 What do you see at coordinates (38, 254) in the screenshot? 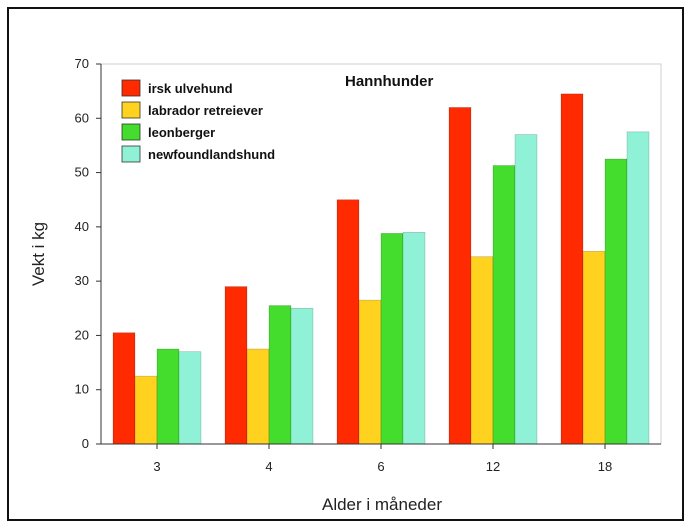
I see `y-axis-title: Vekt i kg` at bounding box center [38, 254].